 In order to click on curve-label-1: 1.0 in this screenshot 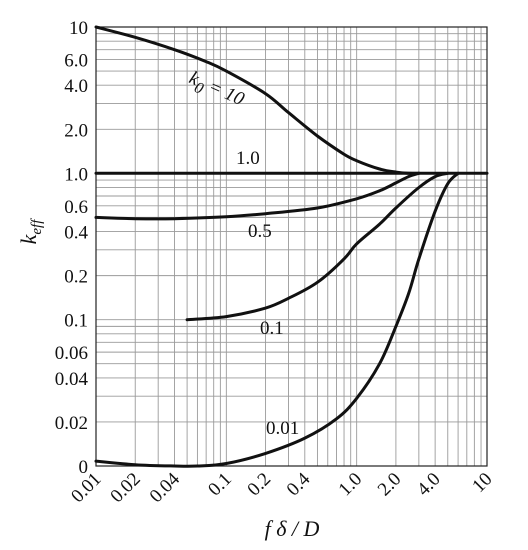, I will do `click(248, 158)`.